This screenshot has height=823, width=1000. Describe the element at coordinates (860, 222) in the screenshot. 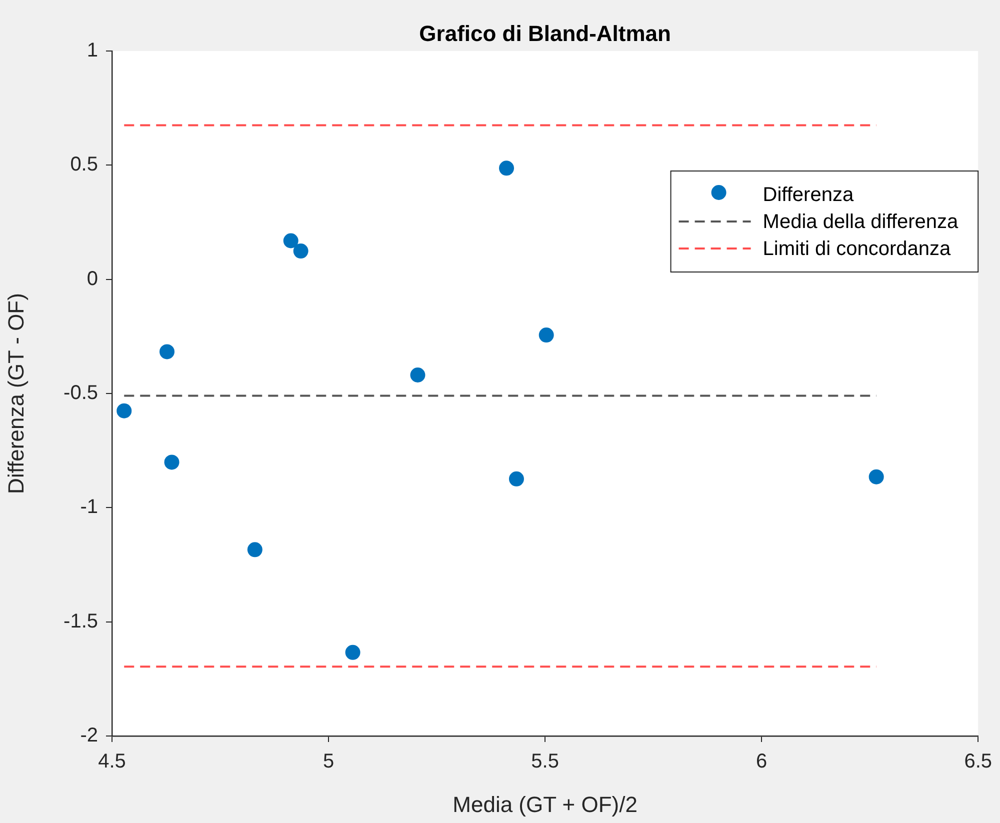

I see `legend-label: Media della differenza` at that location.